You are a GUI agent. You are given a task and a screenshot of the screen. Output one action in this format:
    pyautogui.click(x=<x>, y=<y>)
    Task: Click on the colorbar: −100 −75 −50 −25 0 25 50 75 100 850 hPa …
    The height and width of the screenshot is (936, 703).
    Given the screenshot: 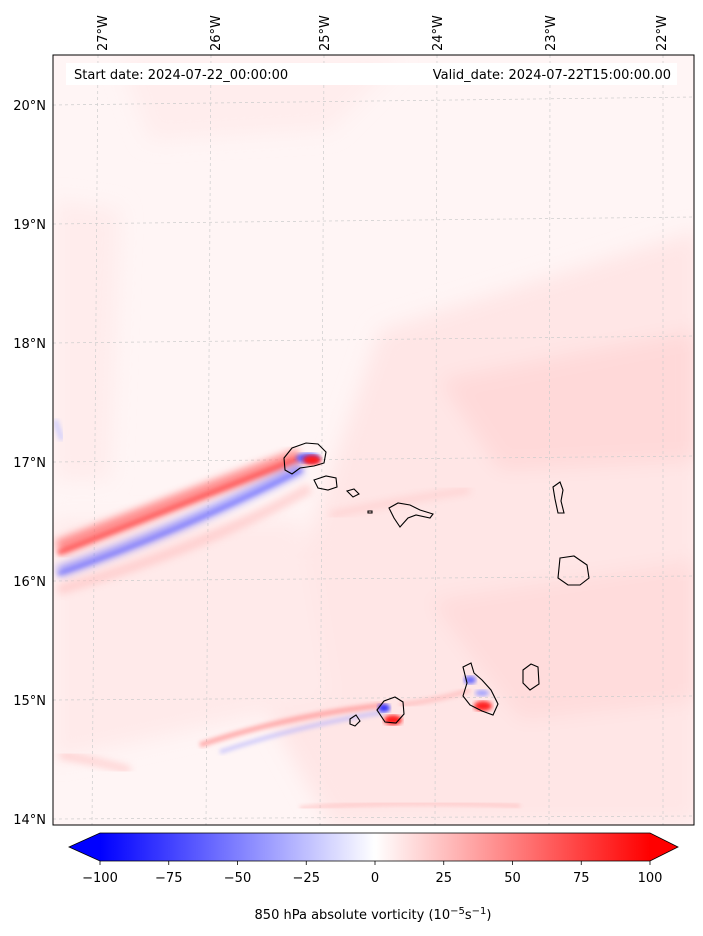 What is the action you would take?
    pyautogui.click(x=373, y=877)
    